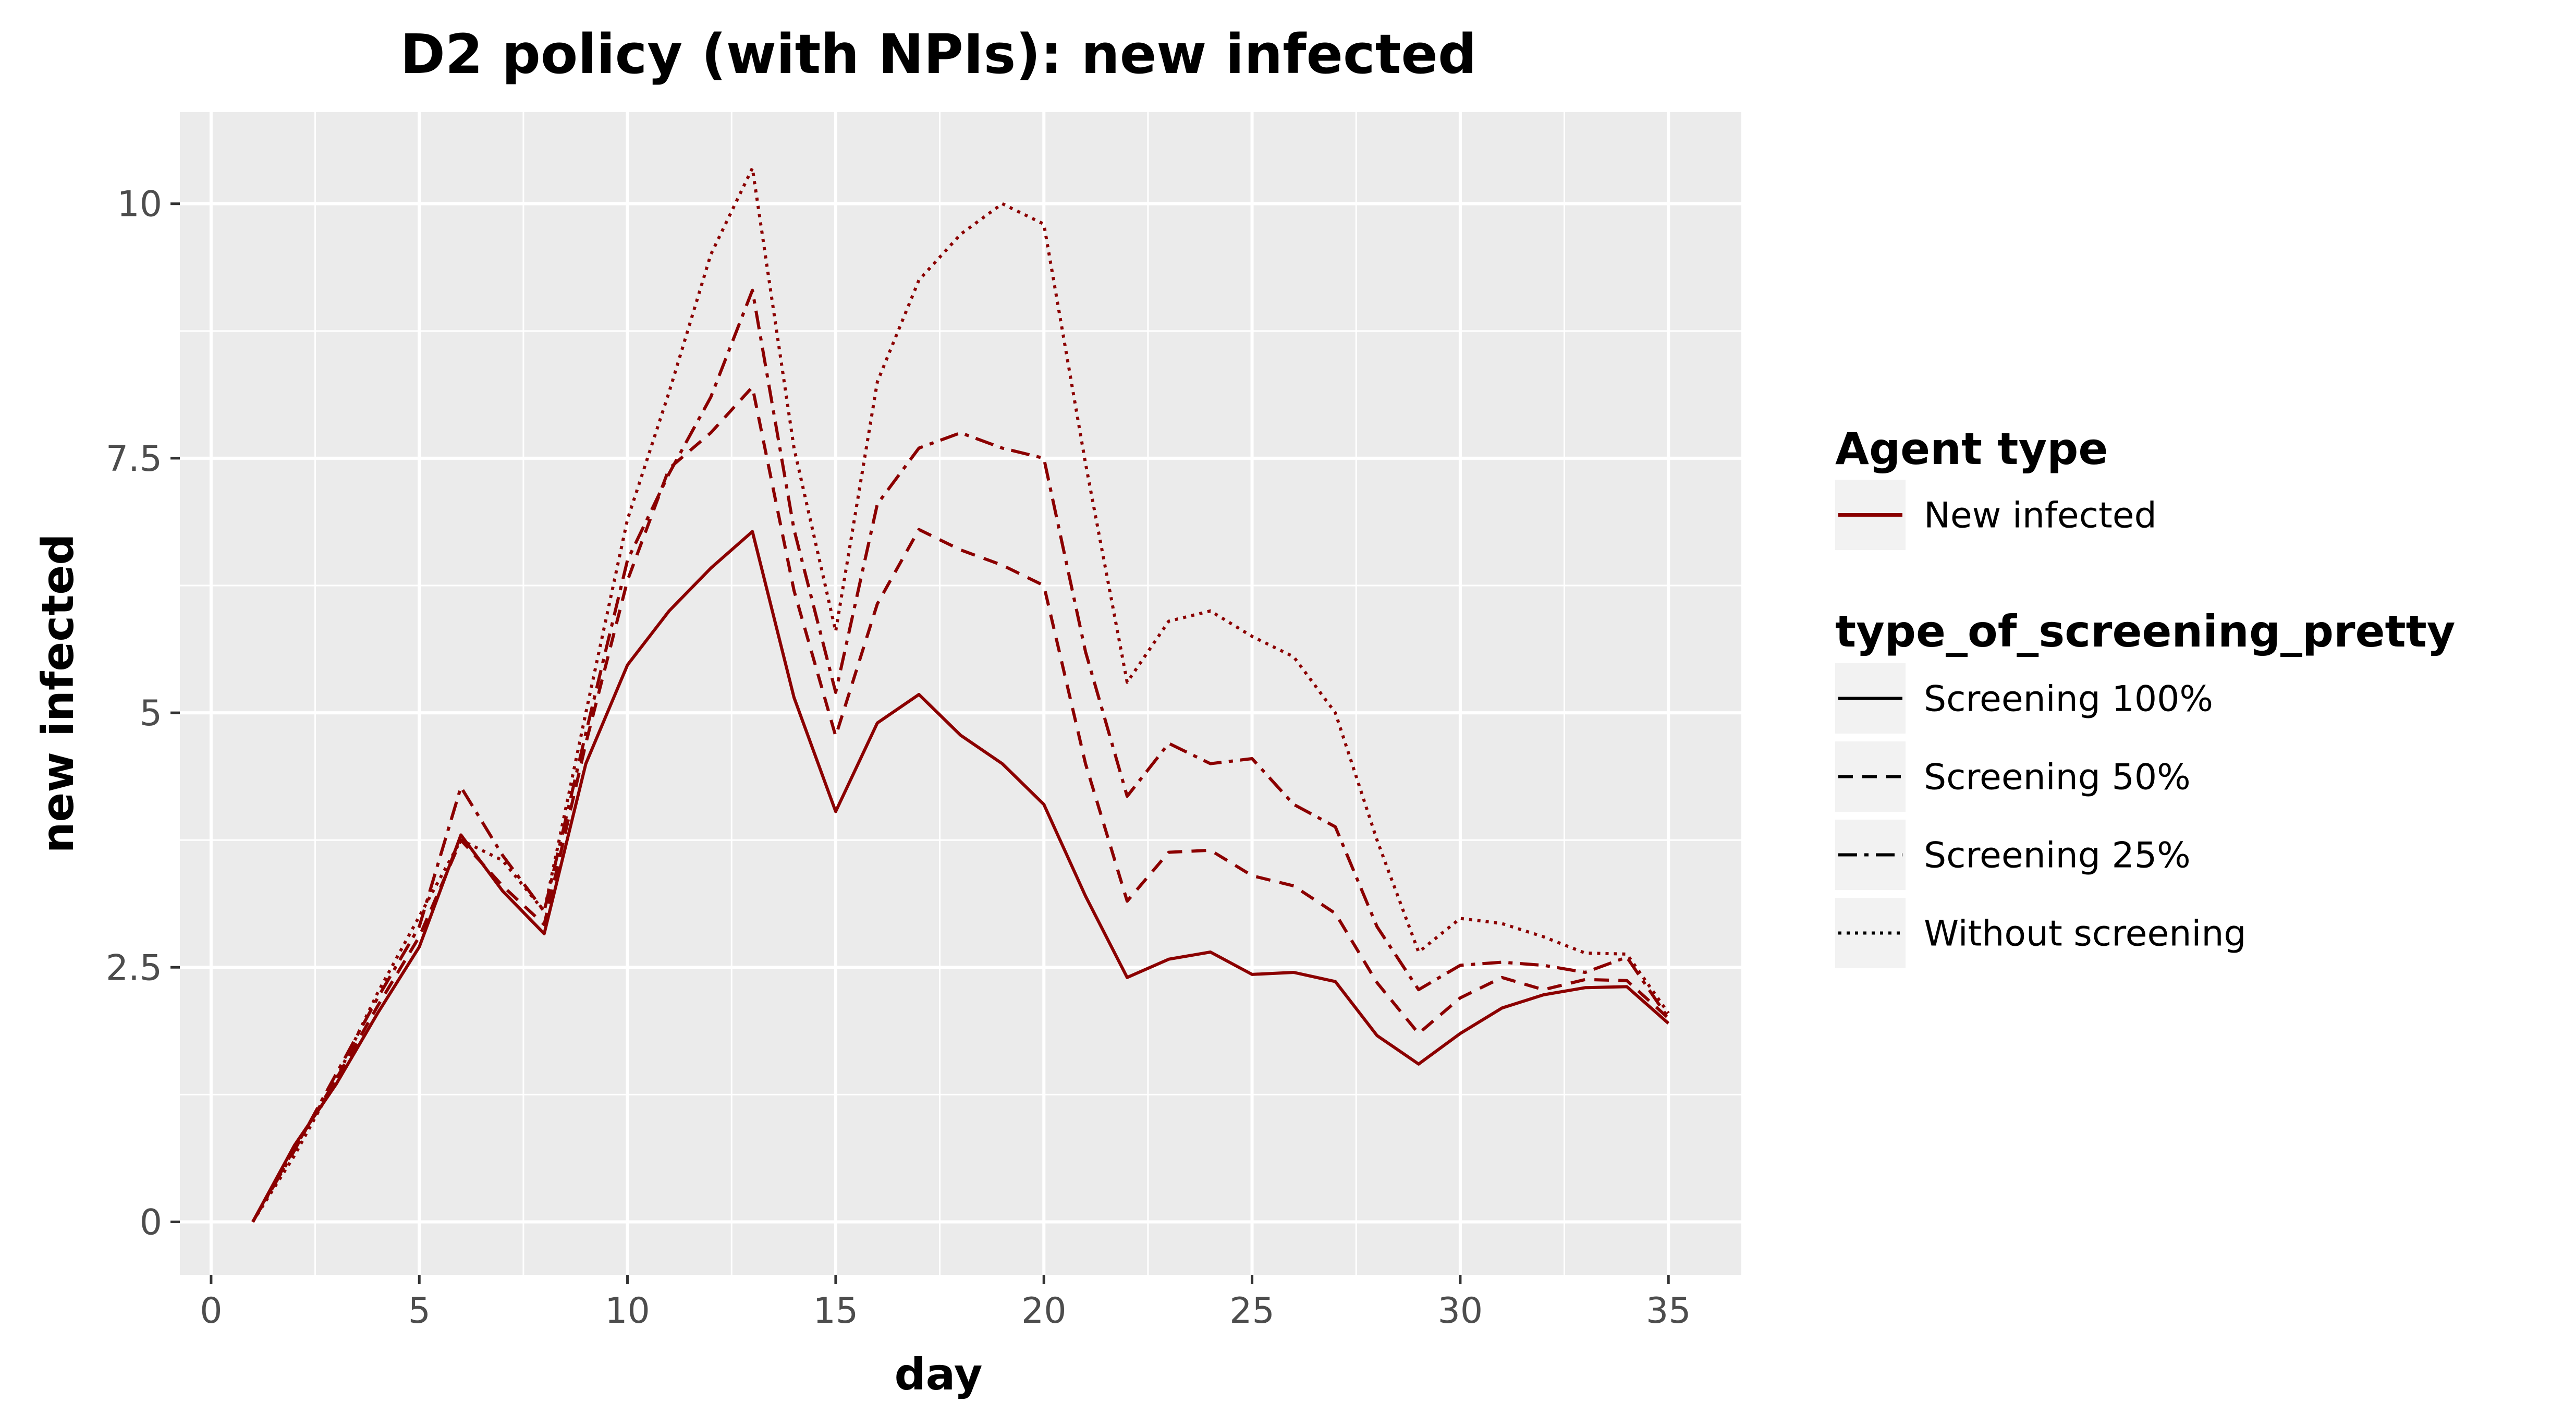 The height and width of the screenshot is (1426, 2576). I want to click on legend-entry-label: New infected, so click(2040, 516).